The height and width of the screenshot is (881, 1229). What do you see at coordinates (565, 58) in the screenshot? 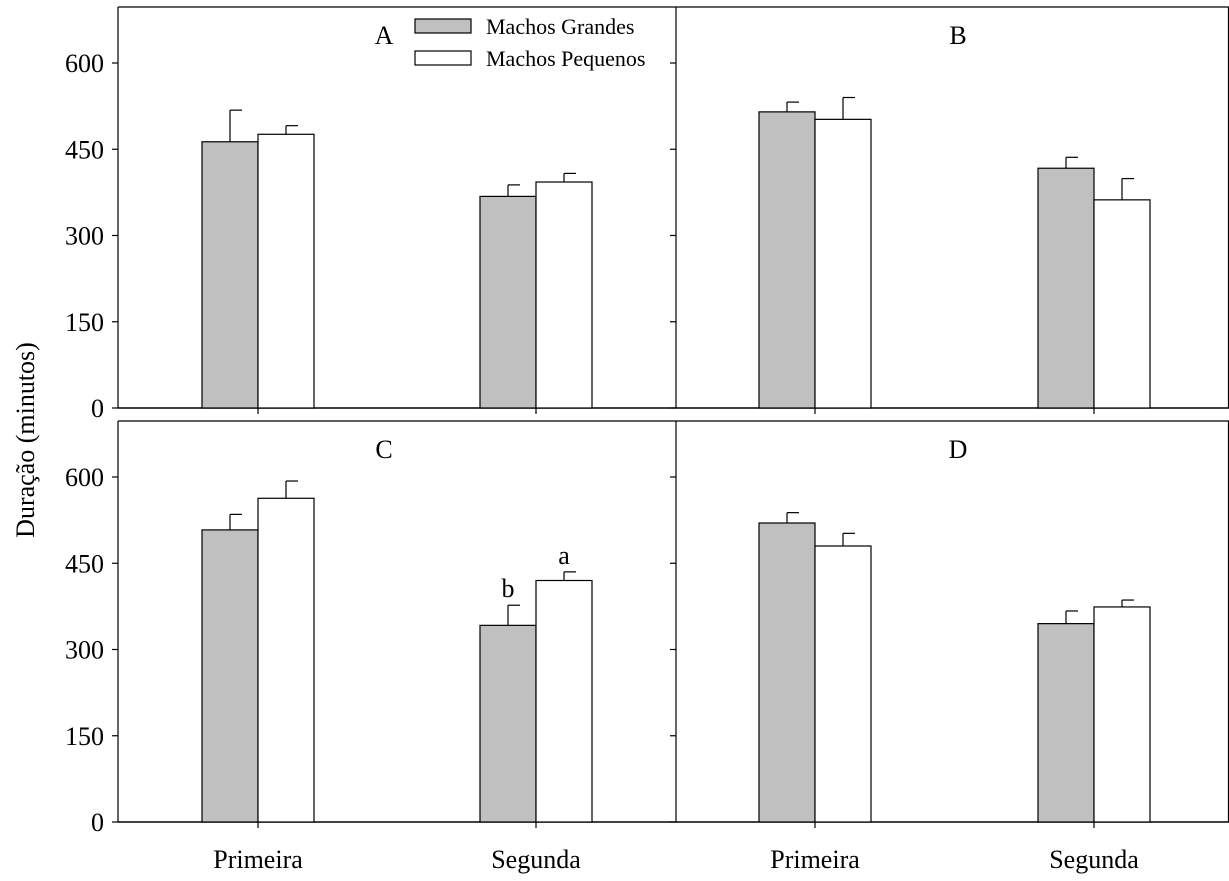
I see `legend-label: Machos Pequenos` at bounding box center [565, 58].